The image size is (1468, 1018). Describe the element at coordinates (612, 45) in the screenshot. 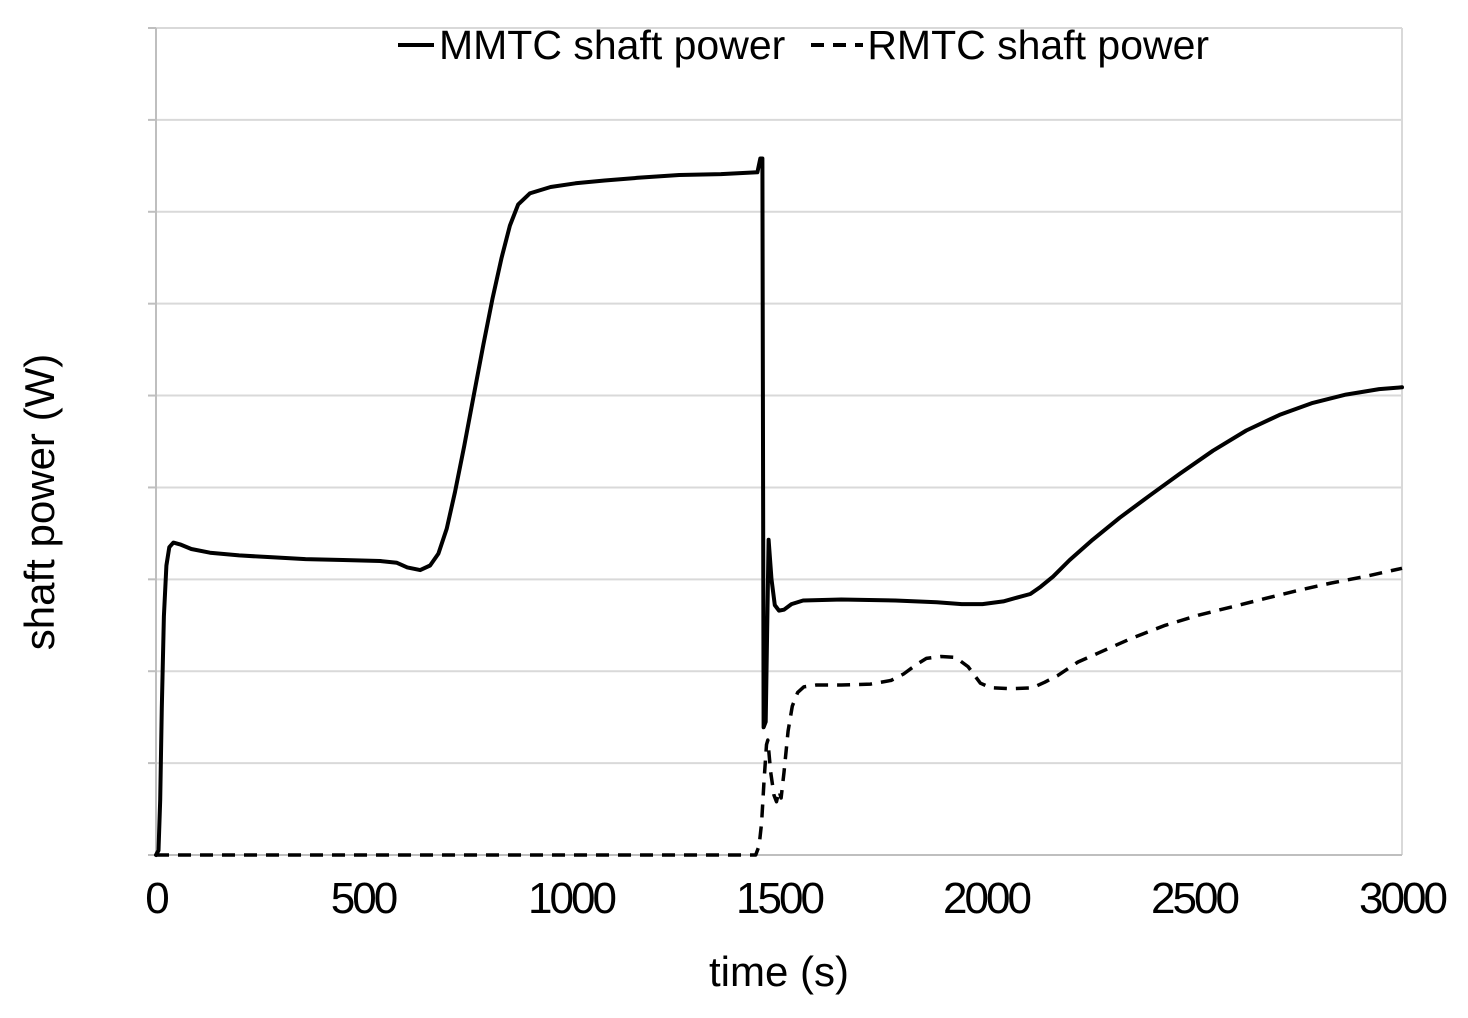

I see `legend-label-mmtc: MMTC shaft power` at that location.